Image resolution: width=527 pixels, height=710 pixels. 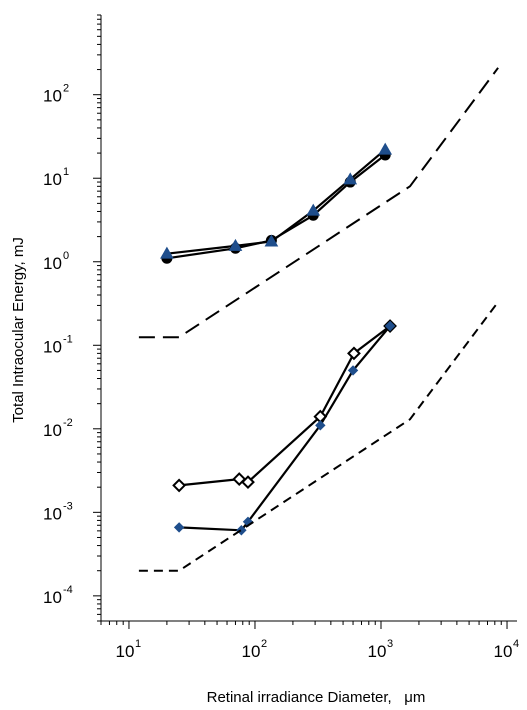 I want to click on y-tick-exponent: -2, so click(x=68, y=423).